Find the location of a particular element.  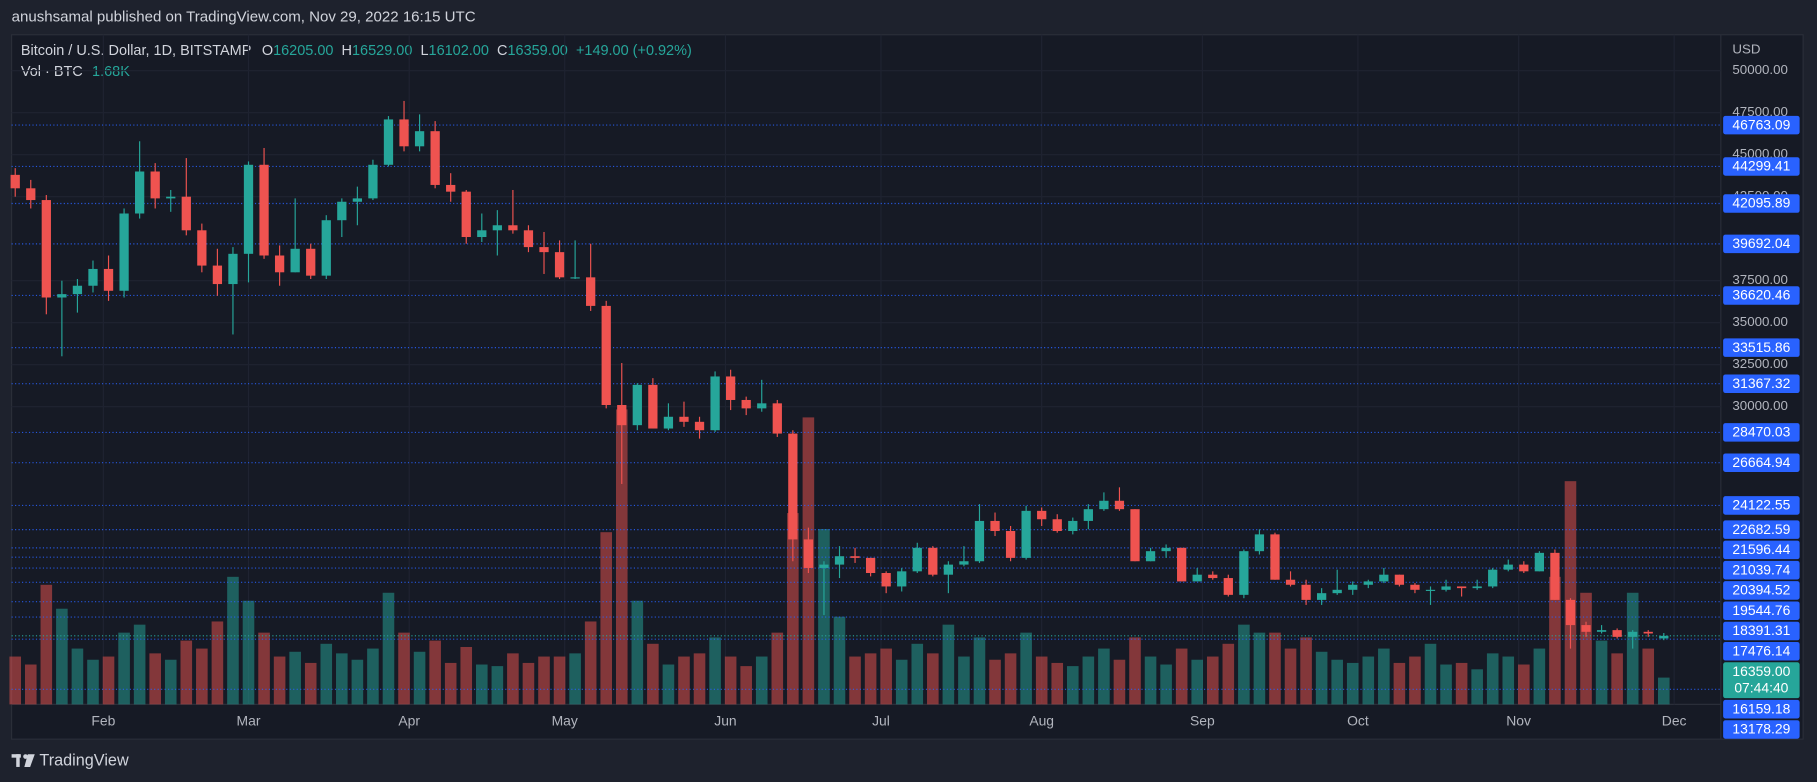

x-tick-label: Dec is located at coordinates (1674, 720).